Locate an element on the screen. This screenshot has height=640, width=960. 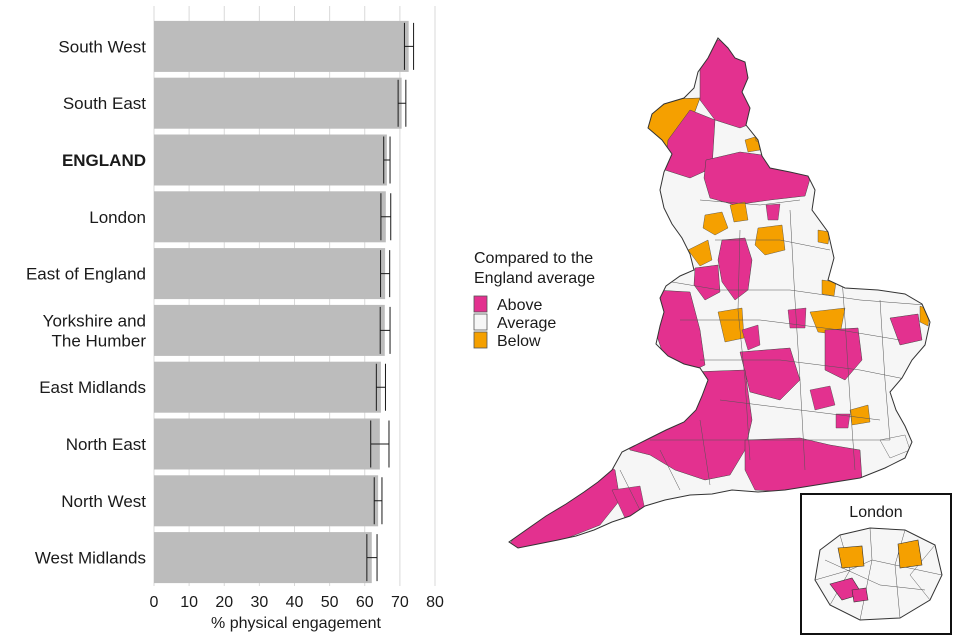
x-tick-label-0: 0 is located at coordinates (154, 602).